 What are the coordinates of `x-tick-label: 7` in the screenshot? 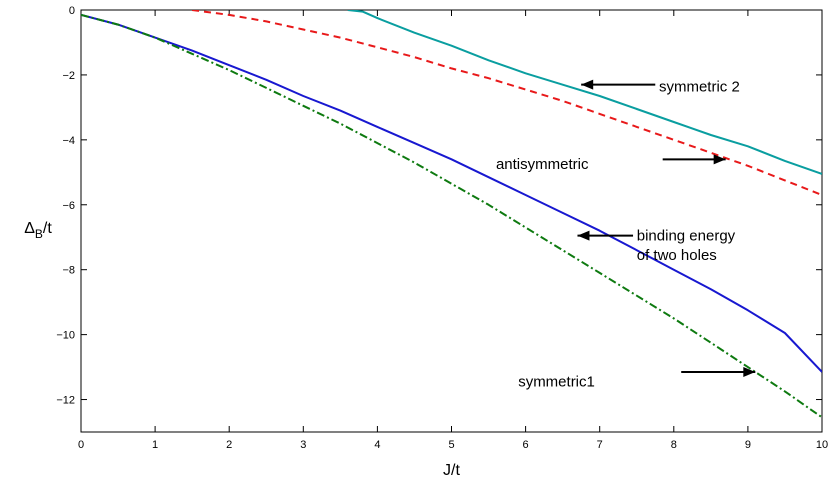 It's located at (600, 445).